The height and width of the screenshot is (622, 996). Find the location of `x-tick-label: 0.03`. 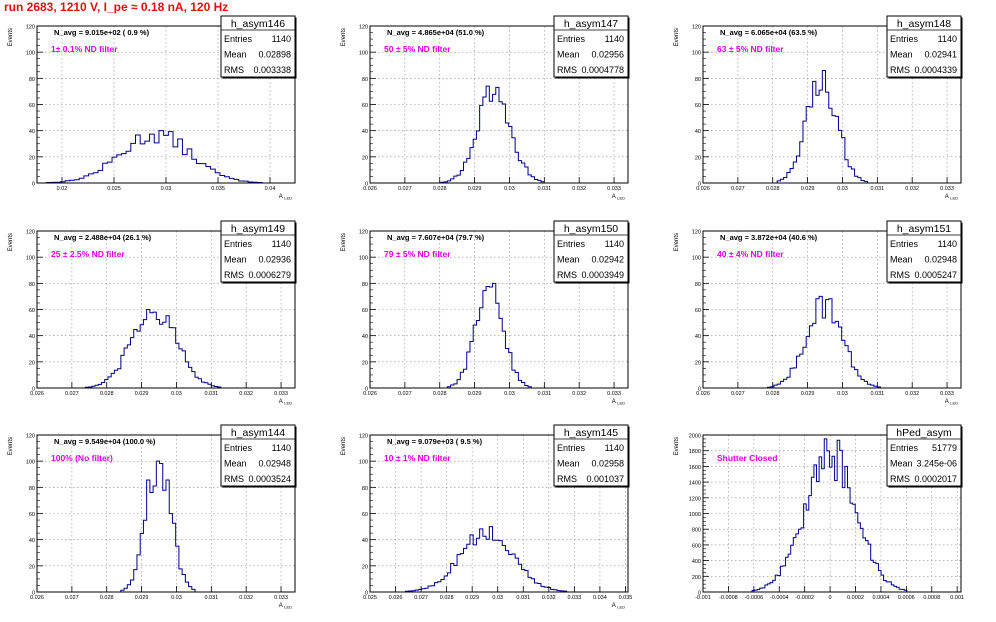

x-tick-label: 0.03 is located at coordinates (842, 394).